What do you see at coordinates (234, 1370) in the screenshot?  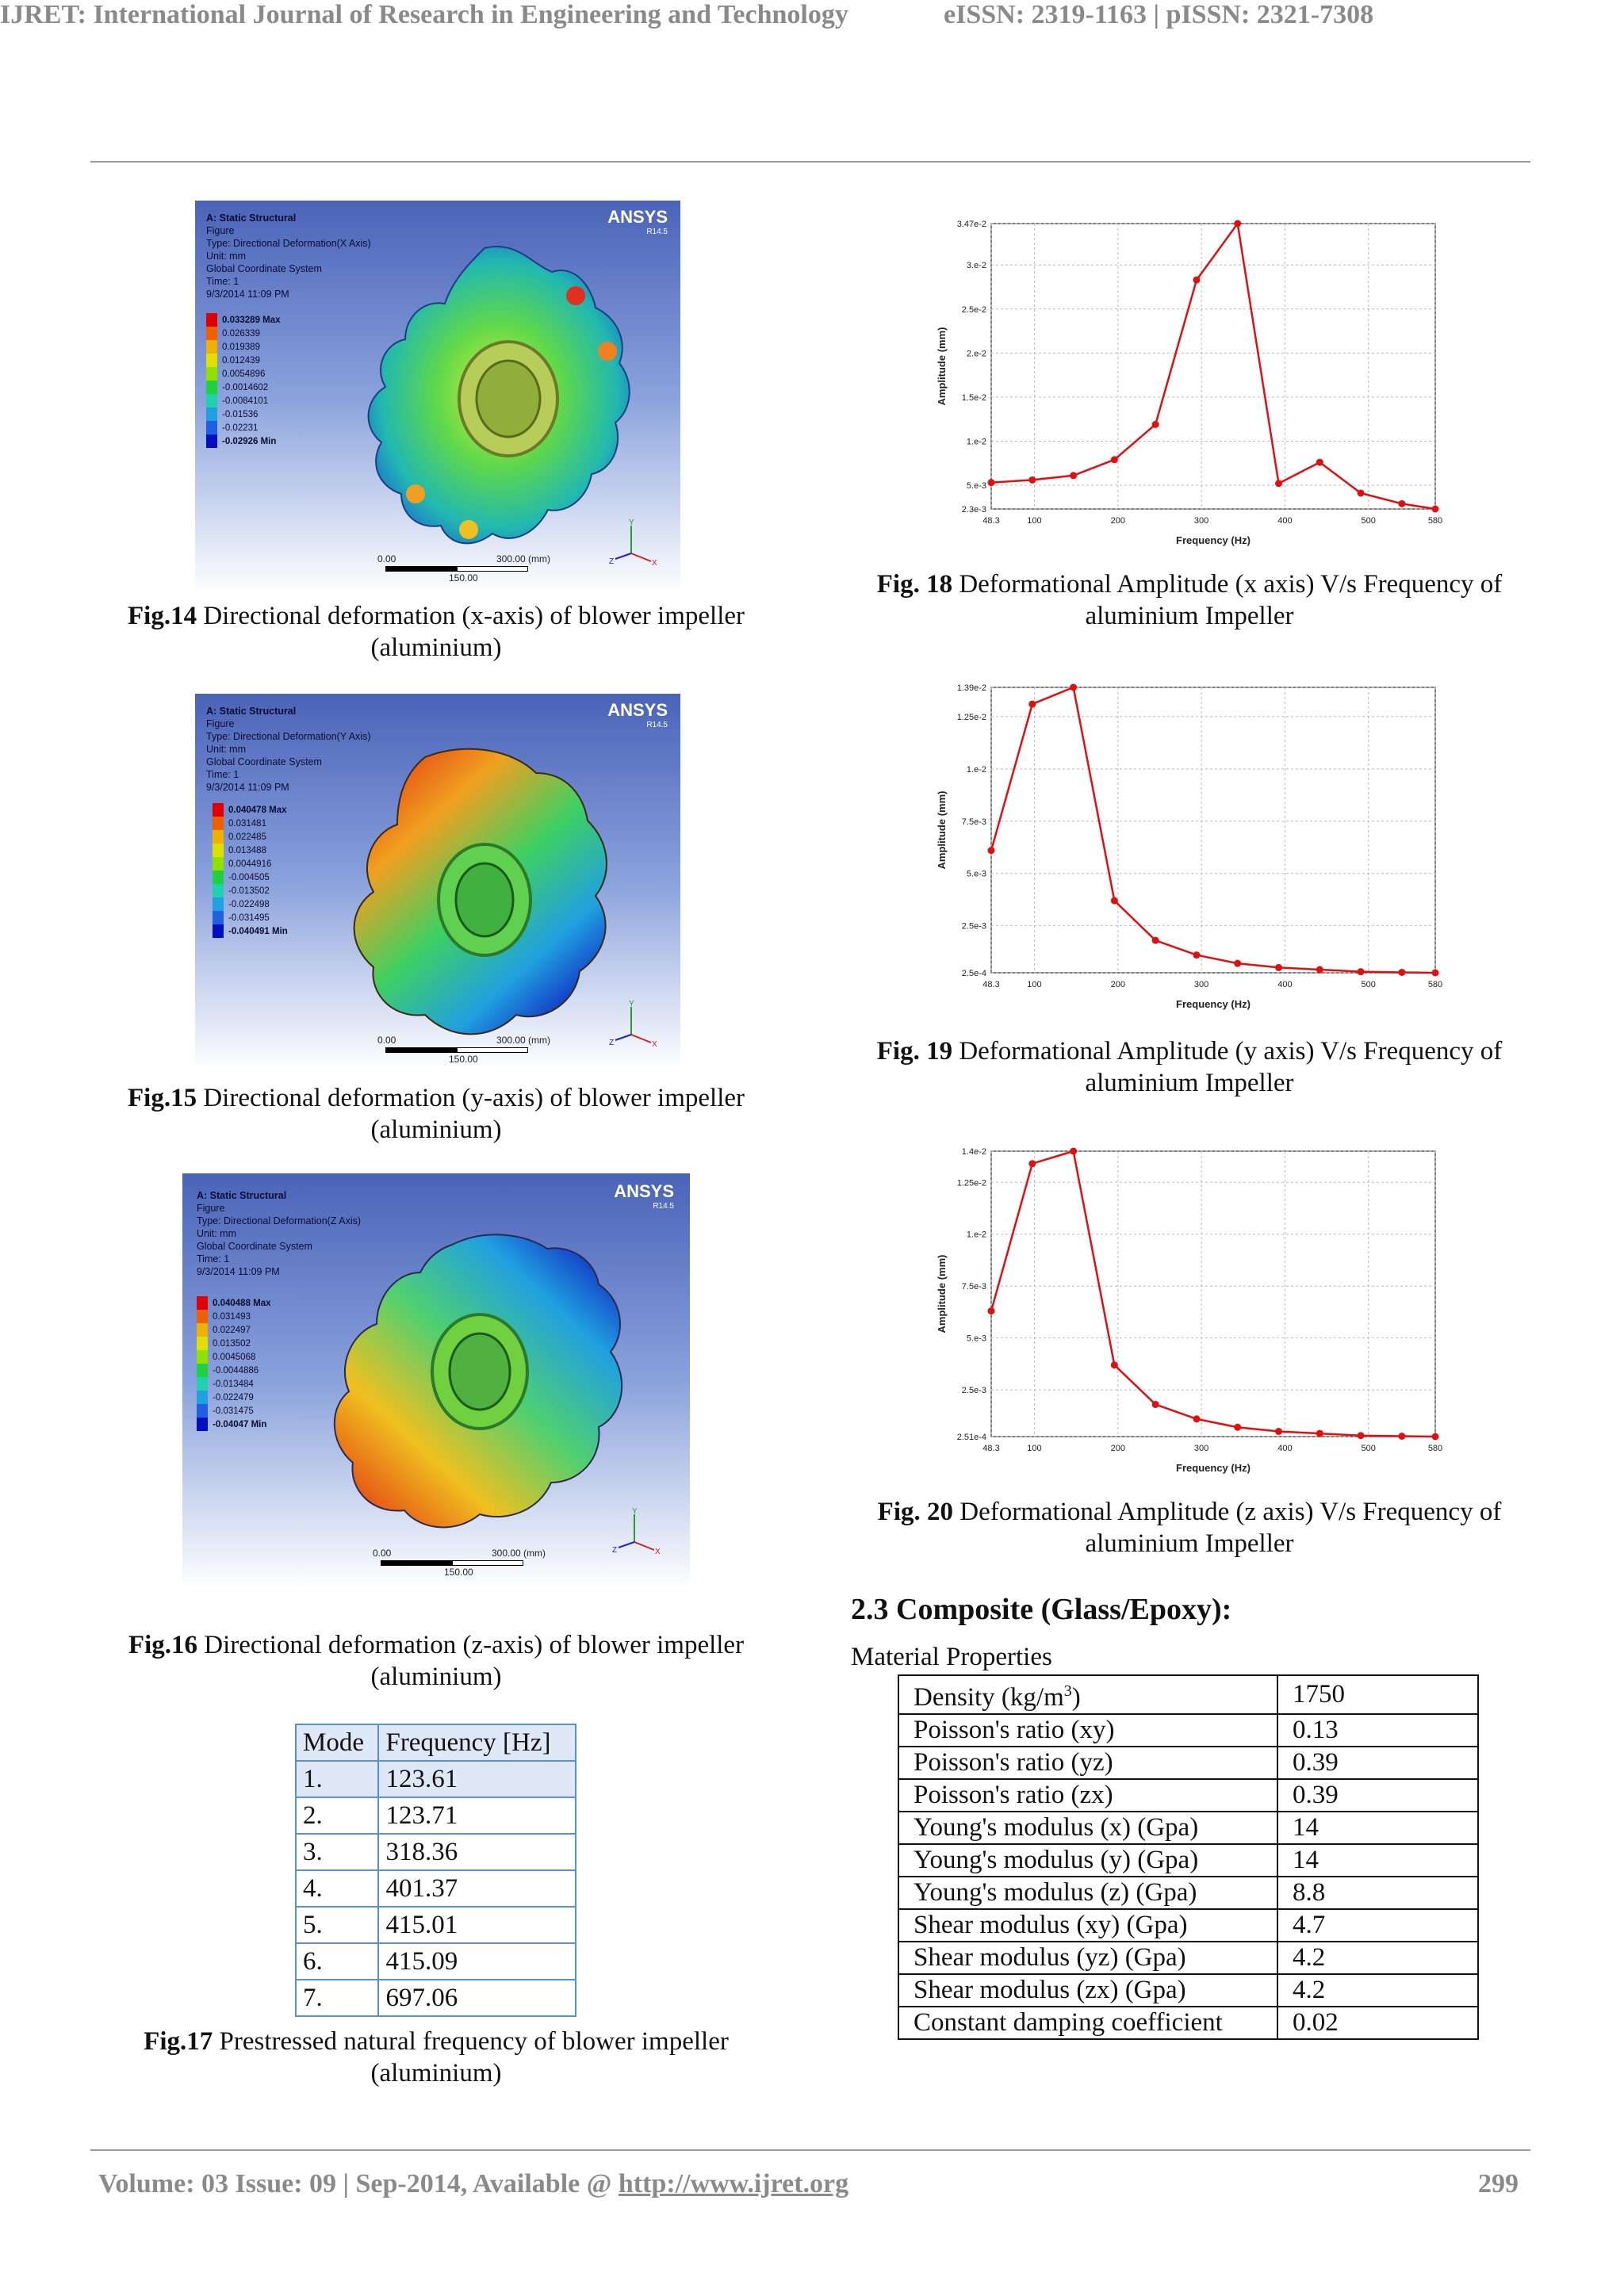 I see `legend-entry: -0.0044886` at bounding box center [234, 1370].